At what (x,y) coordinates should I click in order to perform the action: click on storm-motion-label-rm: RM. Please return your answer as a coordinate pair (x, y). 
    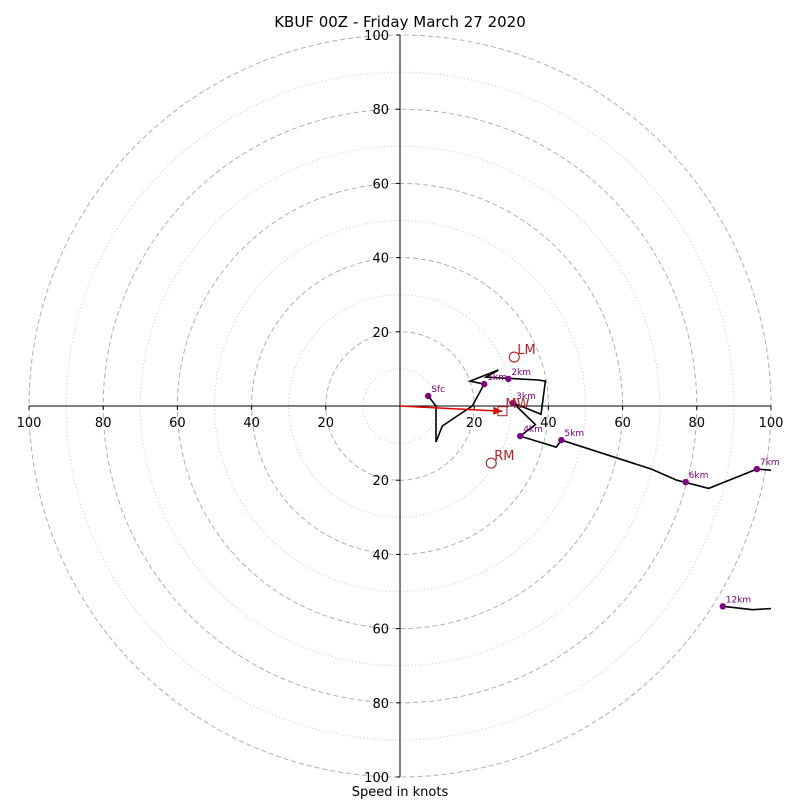
    Looking at the image, I should click on (504, 456).